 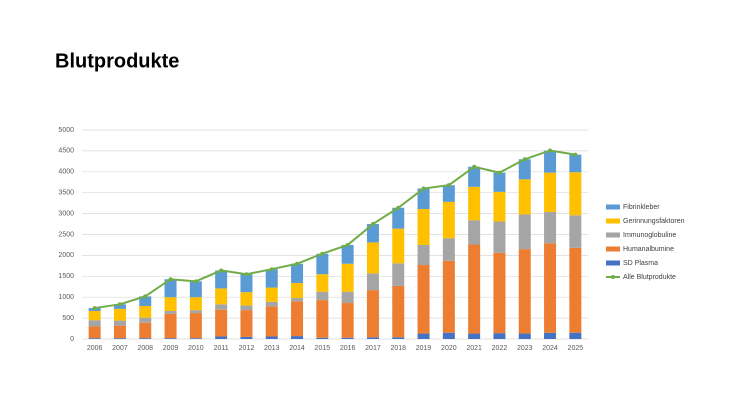 I want to click on x-tick-label: 2012, so click(x=247, y=348).